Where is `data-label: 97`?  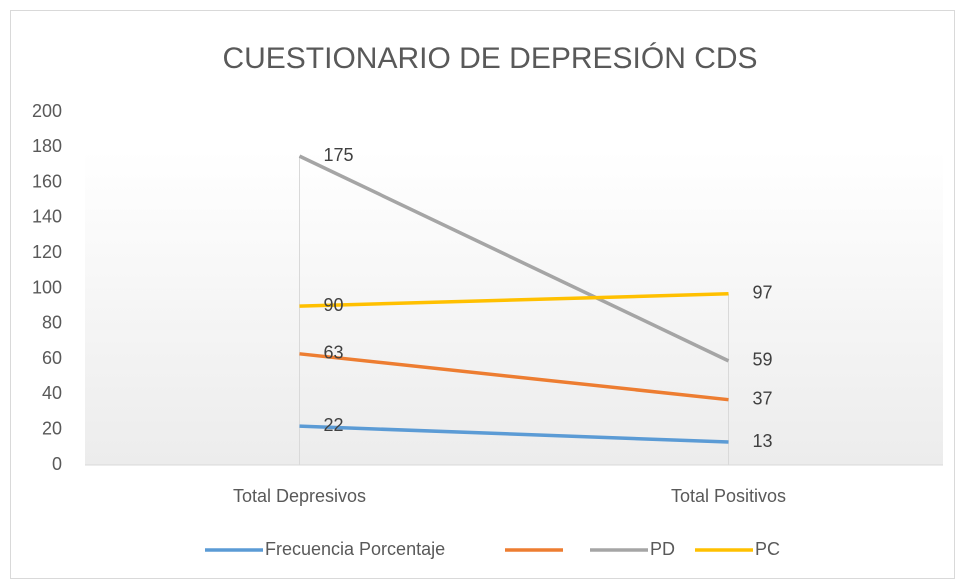
data-label: 97 is located at coordinates (763, 293).